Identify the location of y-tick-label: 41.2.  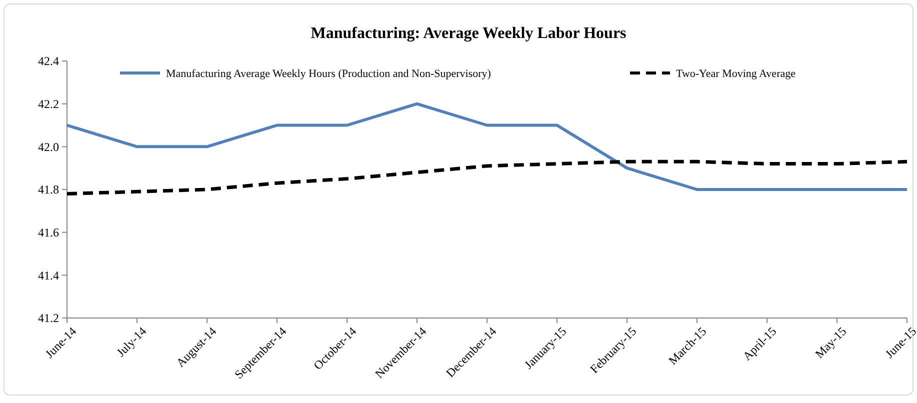
(48, 318).